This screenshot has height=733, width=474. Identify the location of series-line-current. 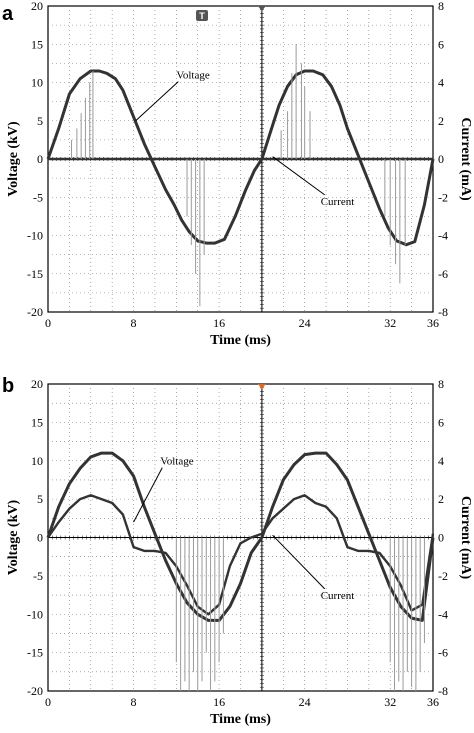
(241, 555).